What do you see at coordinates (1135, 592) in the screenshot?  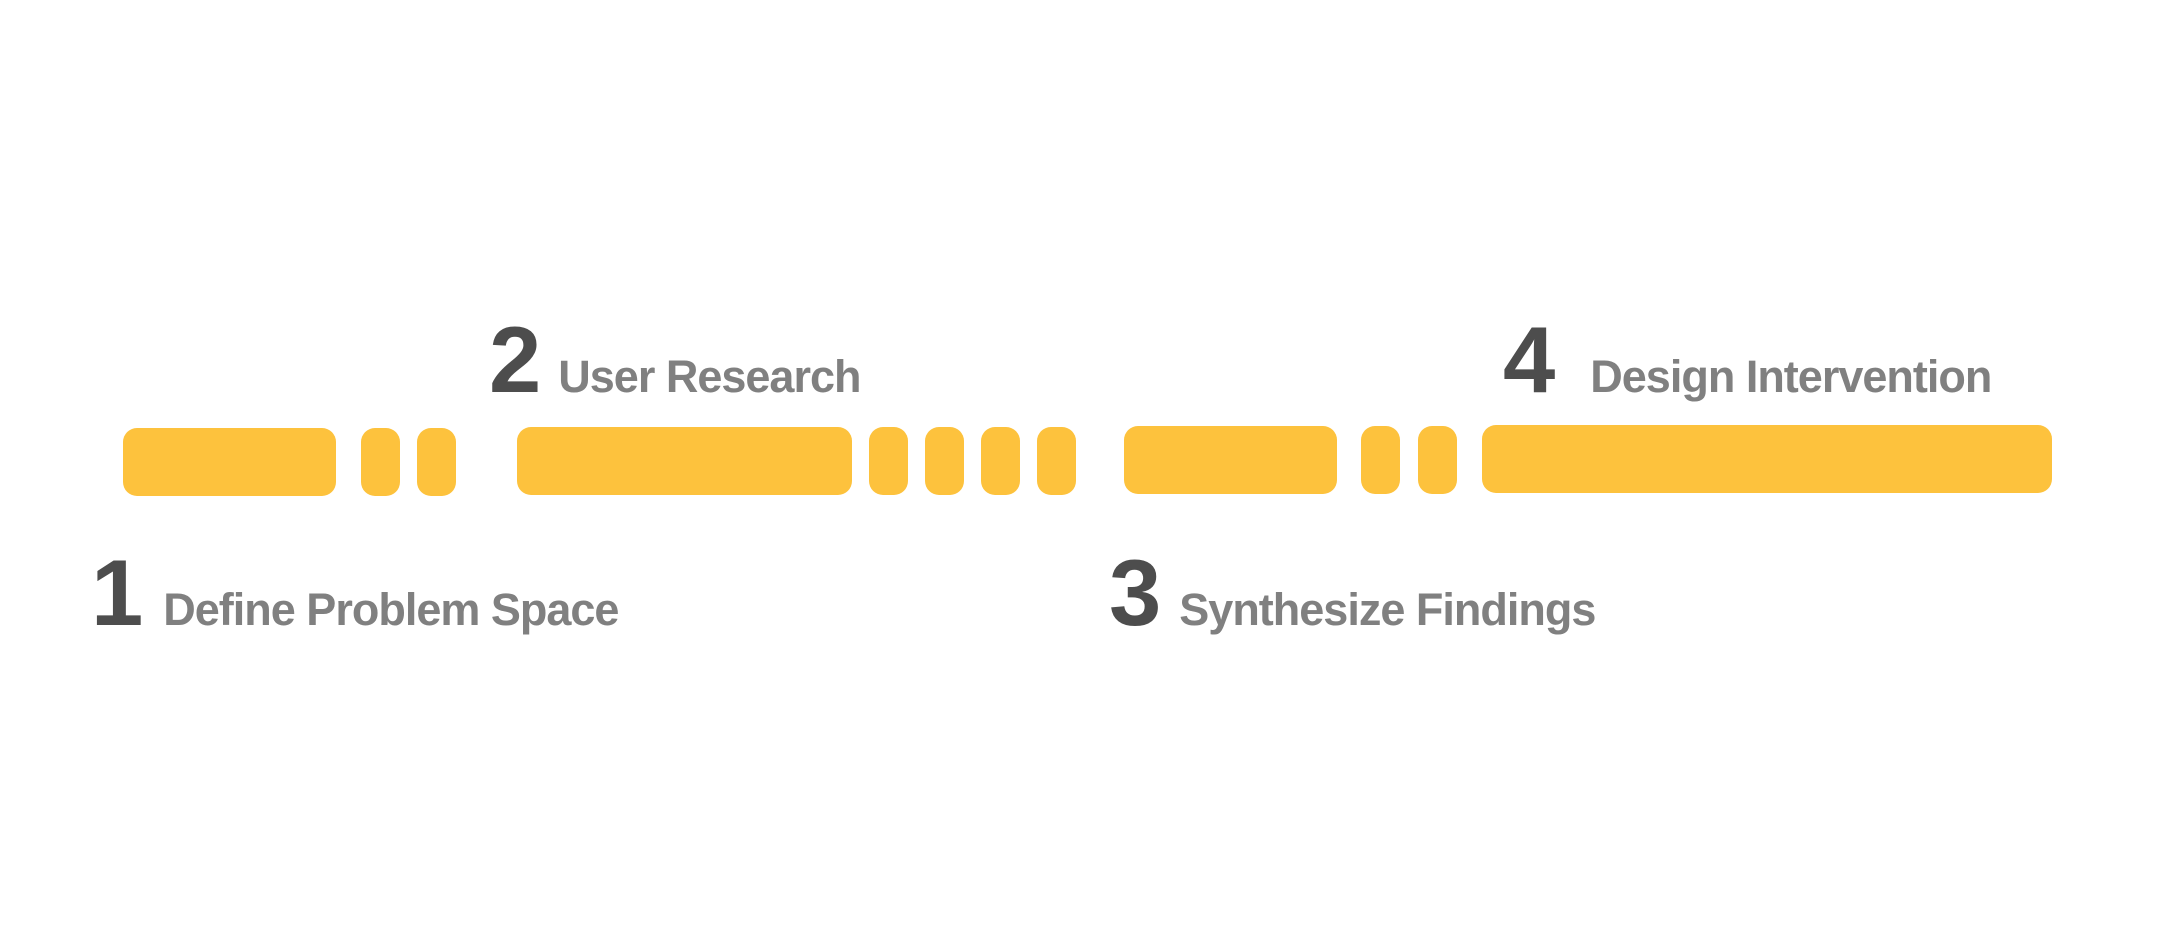 I see `step-number: 3` at bounding box center [1135, 592].